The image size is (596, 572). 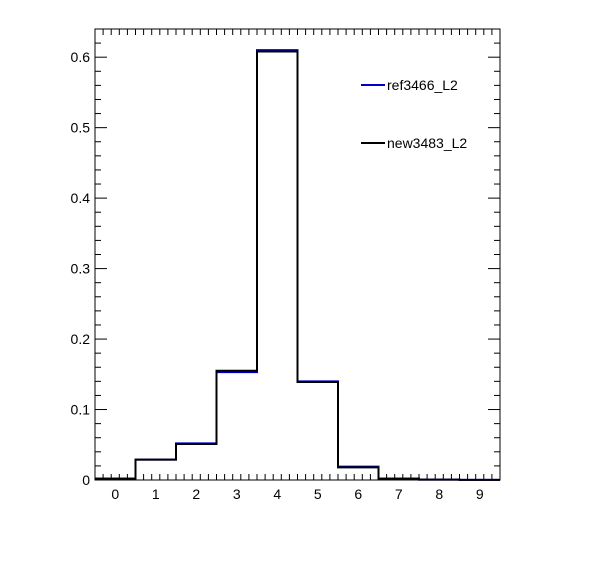 I want to click on x-tick-label: 4, so click(x=277, y=494).